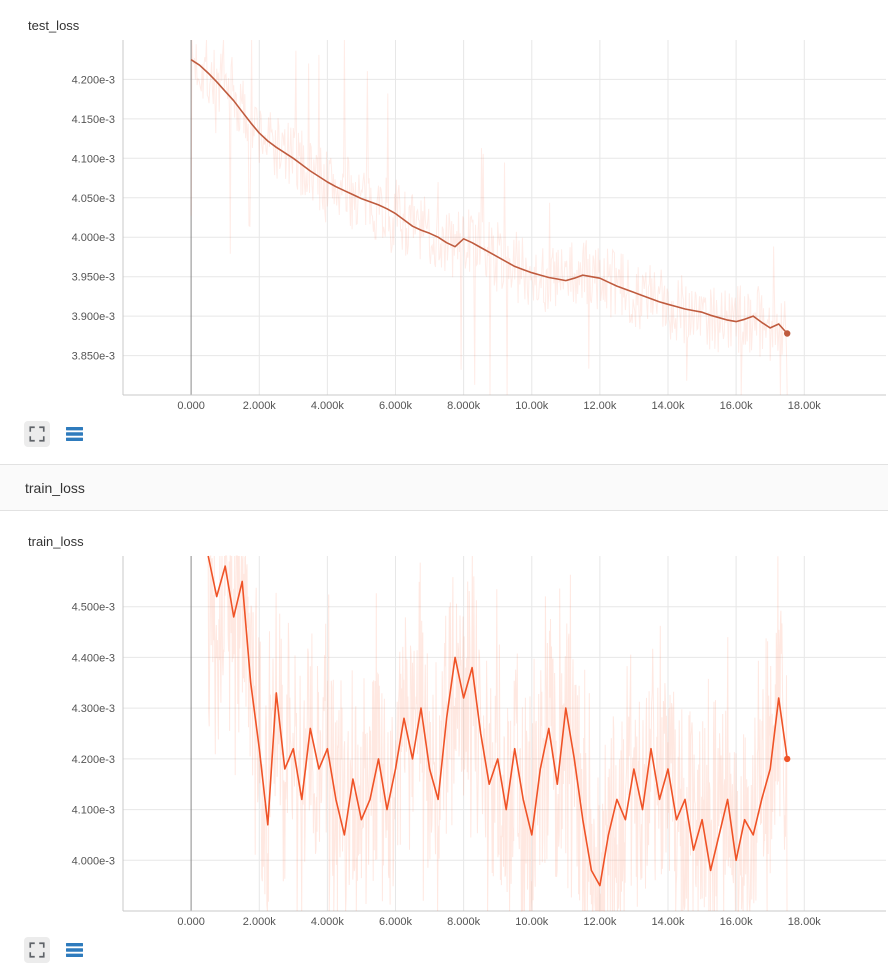  Describe the element at coordinates (54, 25) in the screenshot. I see `chart-title: test_loss` at that location.